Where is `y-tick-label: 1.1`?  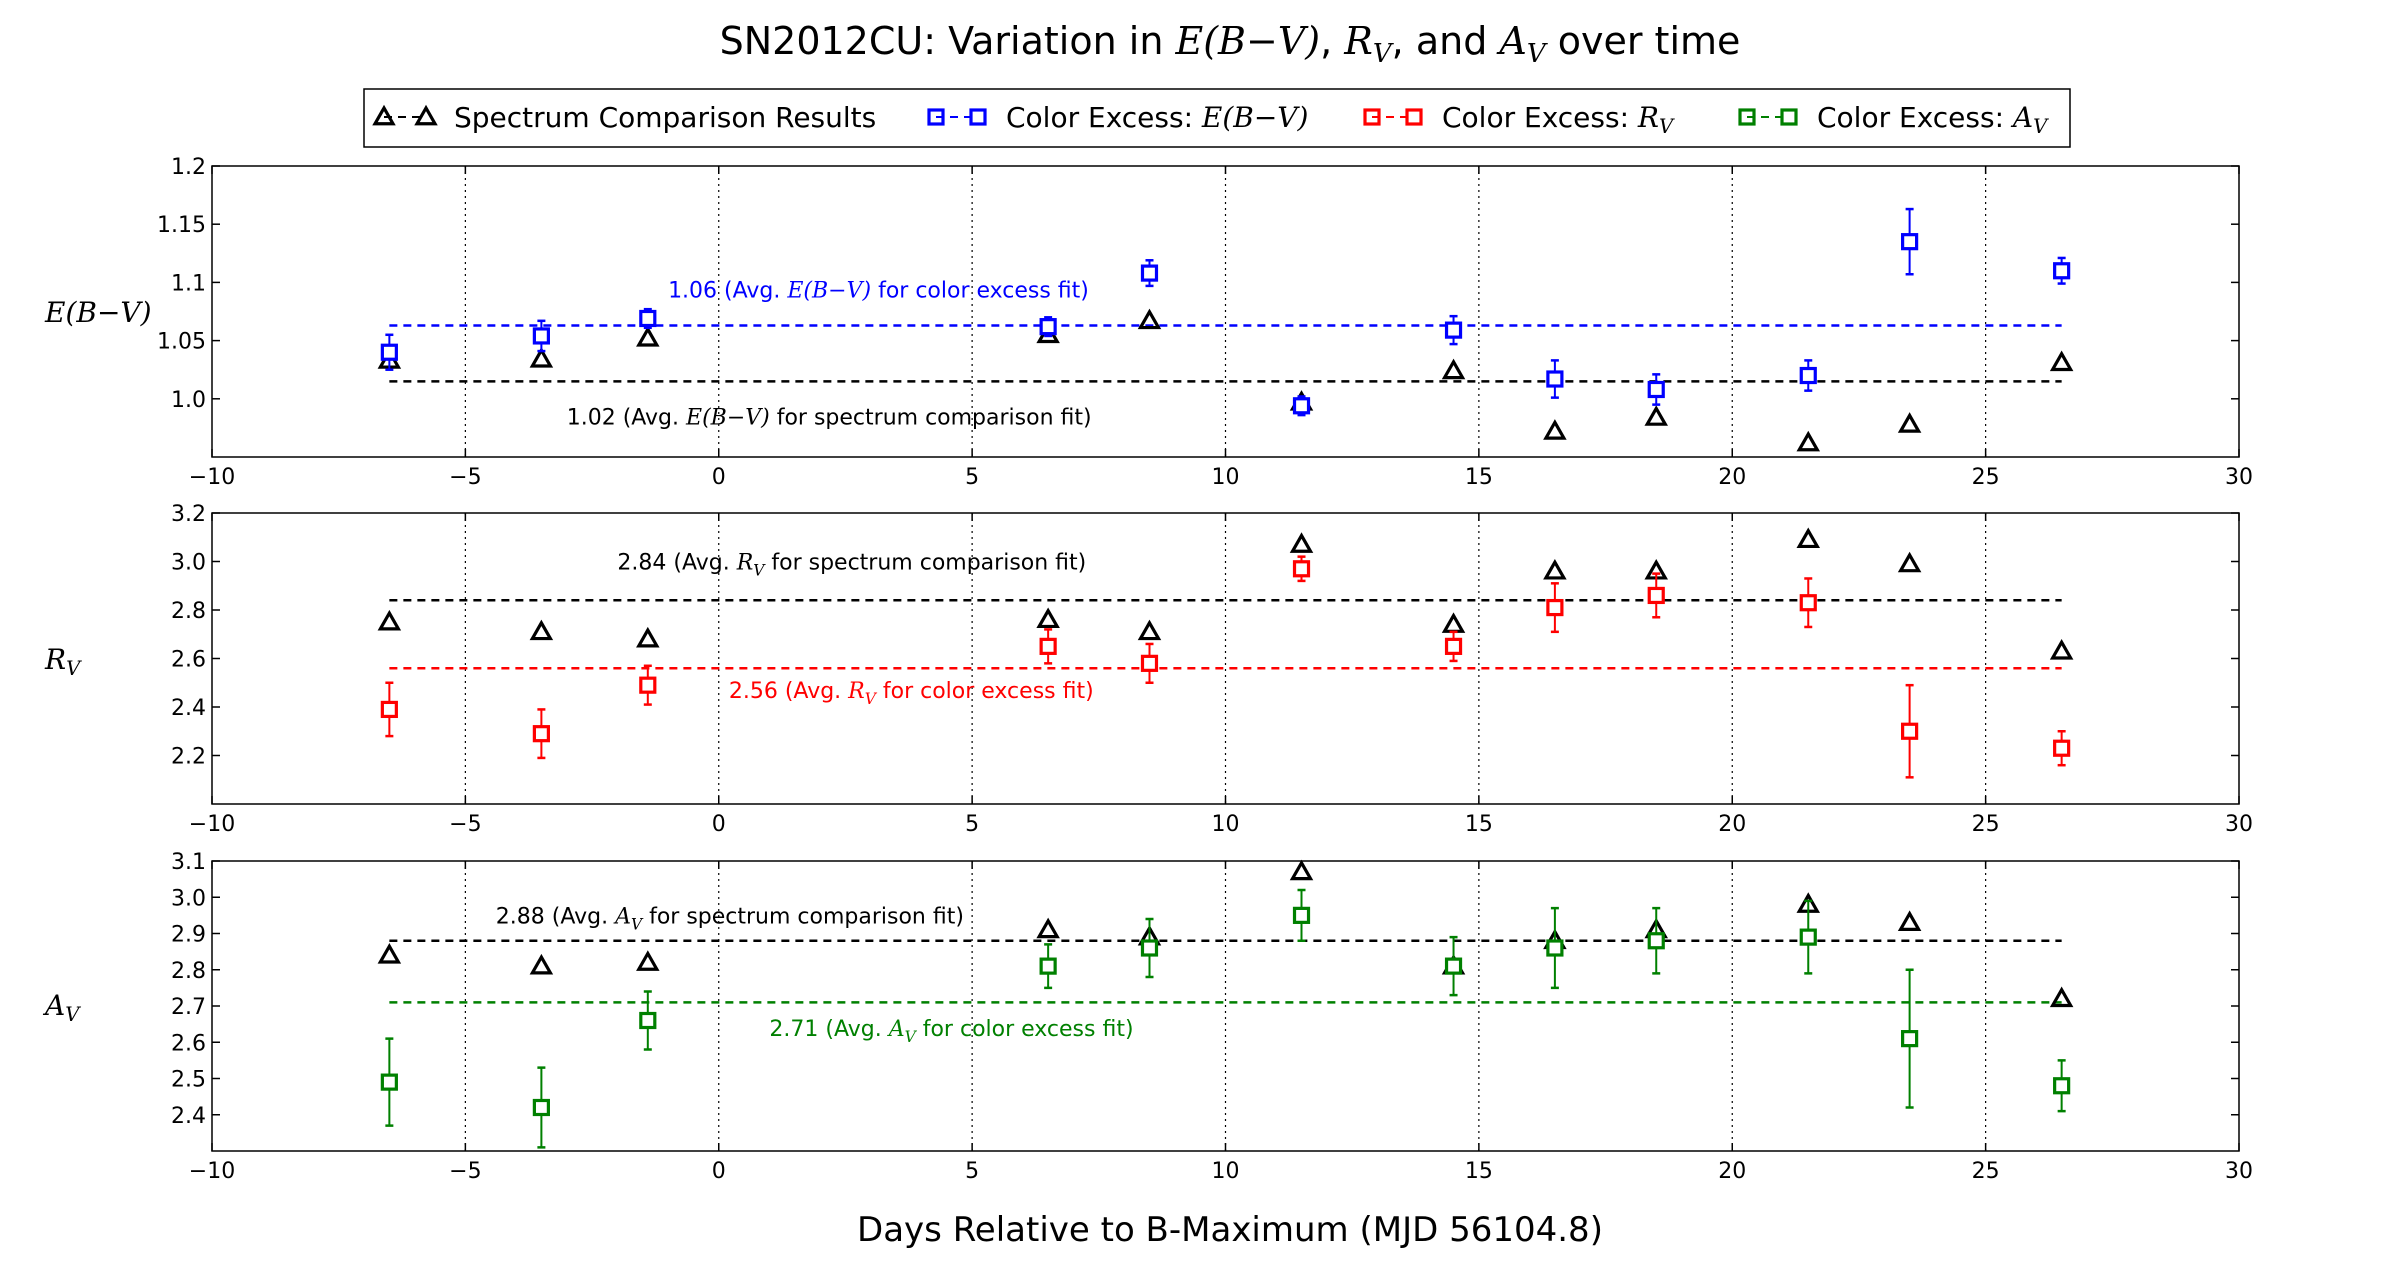 y-tick-label: 1.1 is located at coordinates (188, 283).